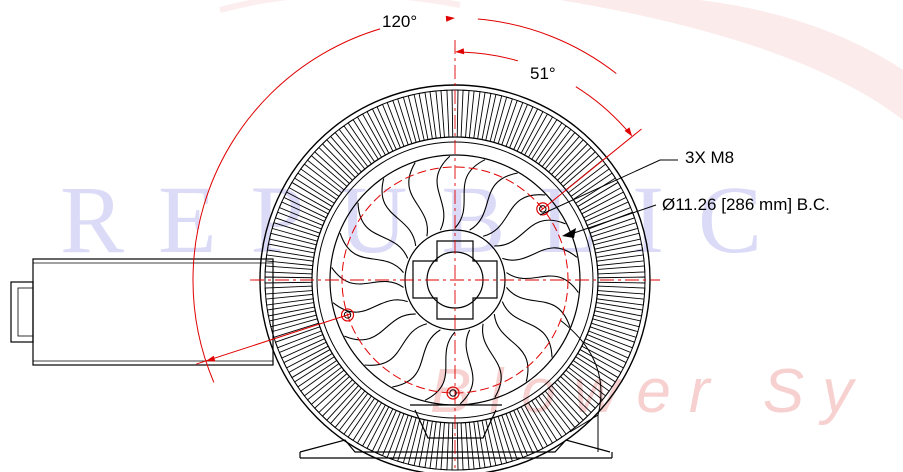 This screenshot has height=472, width=903. I want to click on leader-arrowhead, so click(569, 233).